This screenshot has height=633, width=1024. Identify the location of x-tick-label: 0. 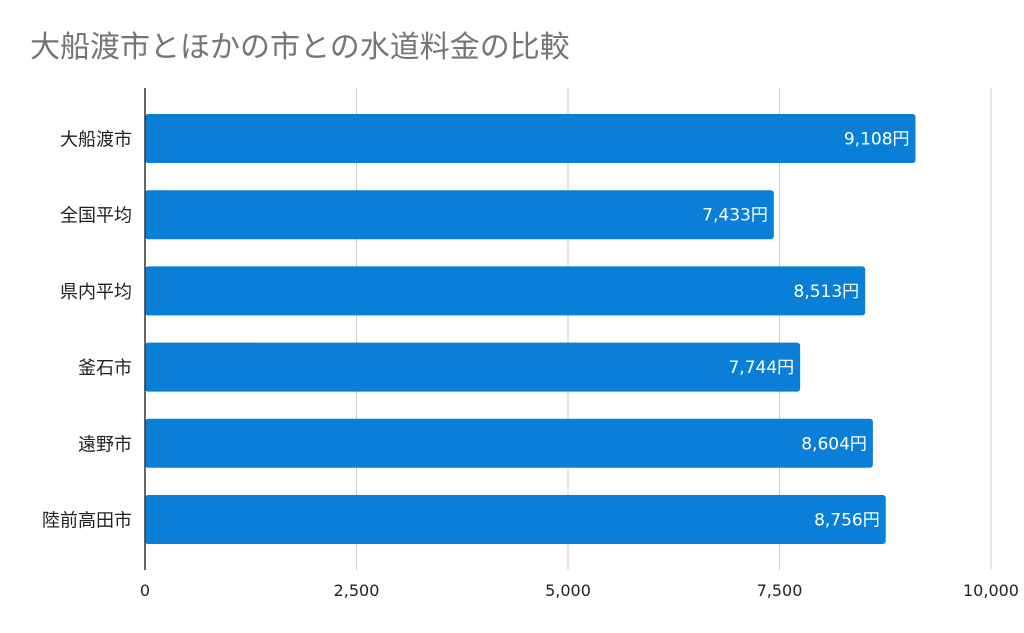
(145, 590).